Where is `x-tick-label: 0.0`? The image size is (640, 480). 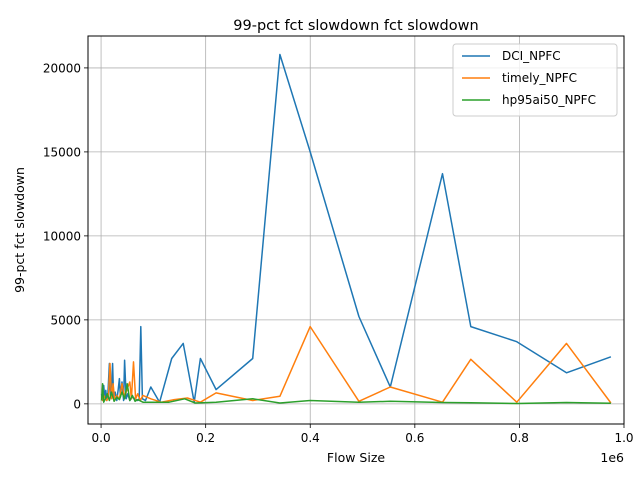
x-tick-label: 0.0 is located at coordinates (101, 438).